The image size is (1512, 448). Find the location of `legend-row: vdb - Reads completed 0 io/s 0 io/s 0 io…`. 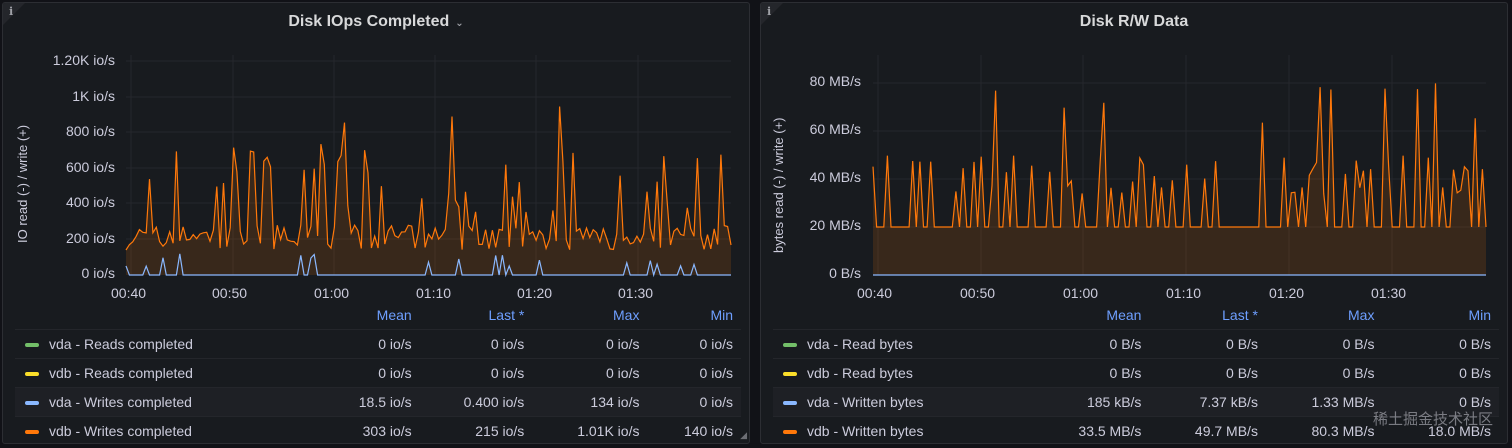

legend-row: vdb - Reads completed 0 io/s 0 io/s 0 io… is located at coordinates (378, 373).